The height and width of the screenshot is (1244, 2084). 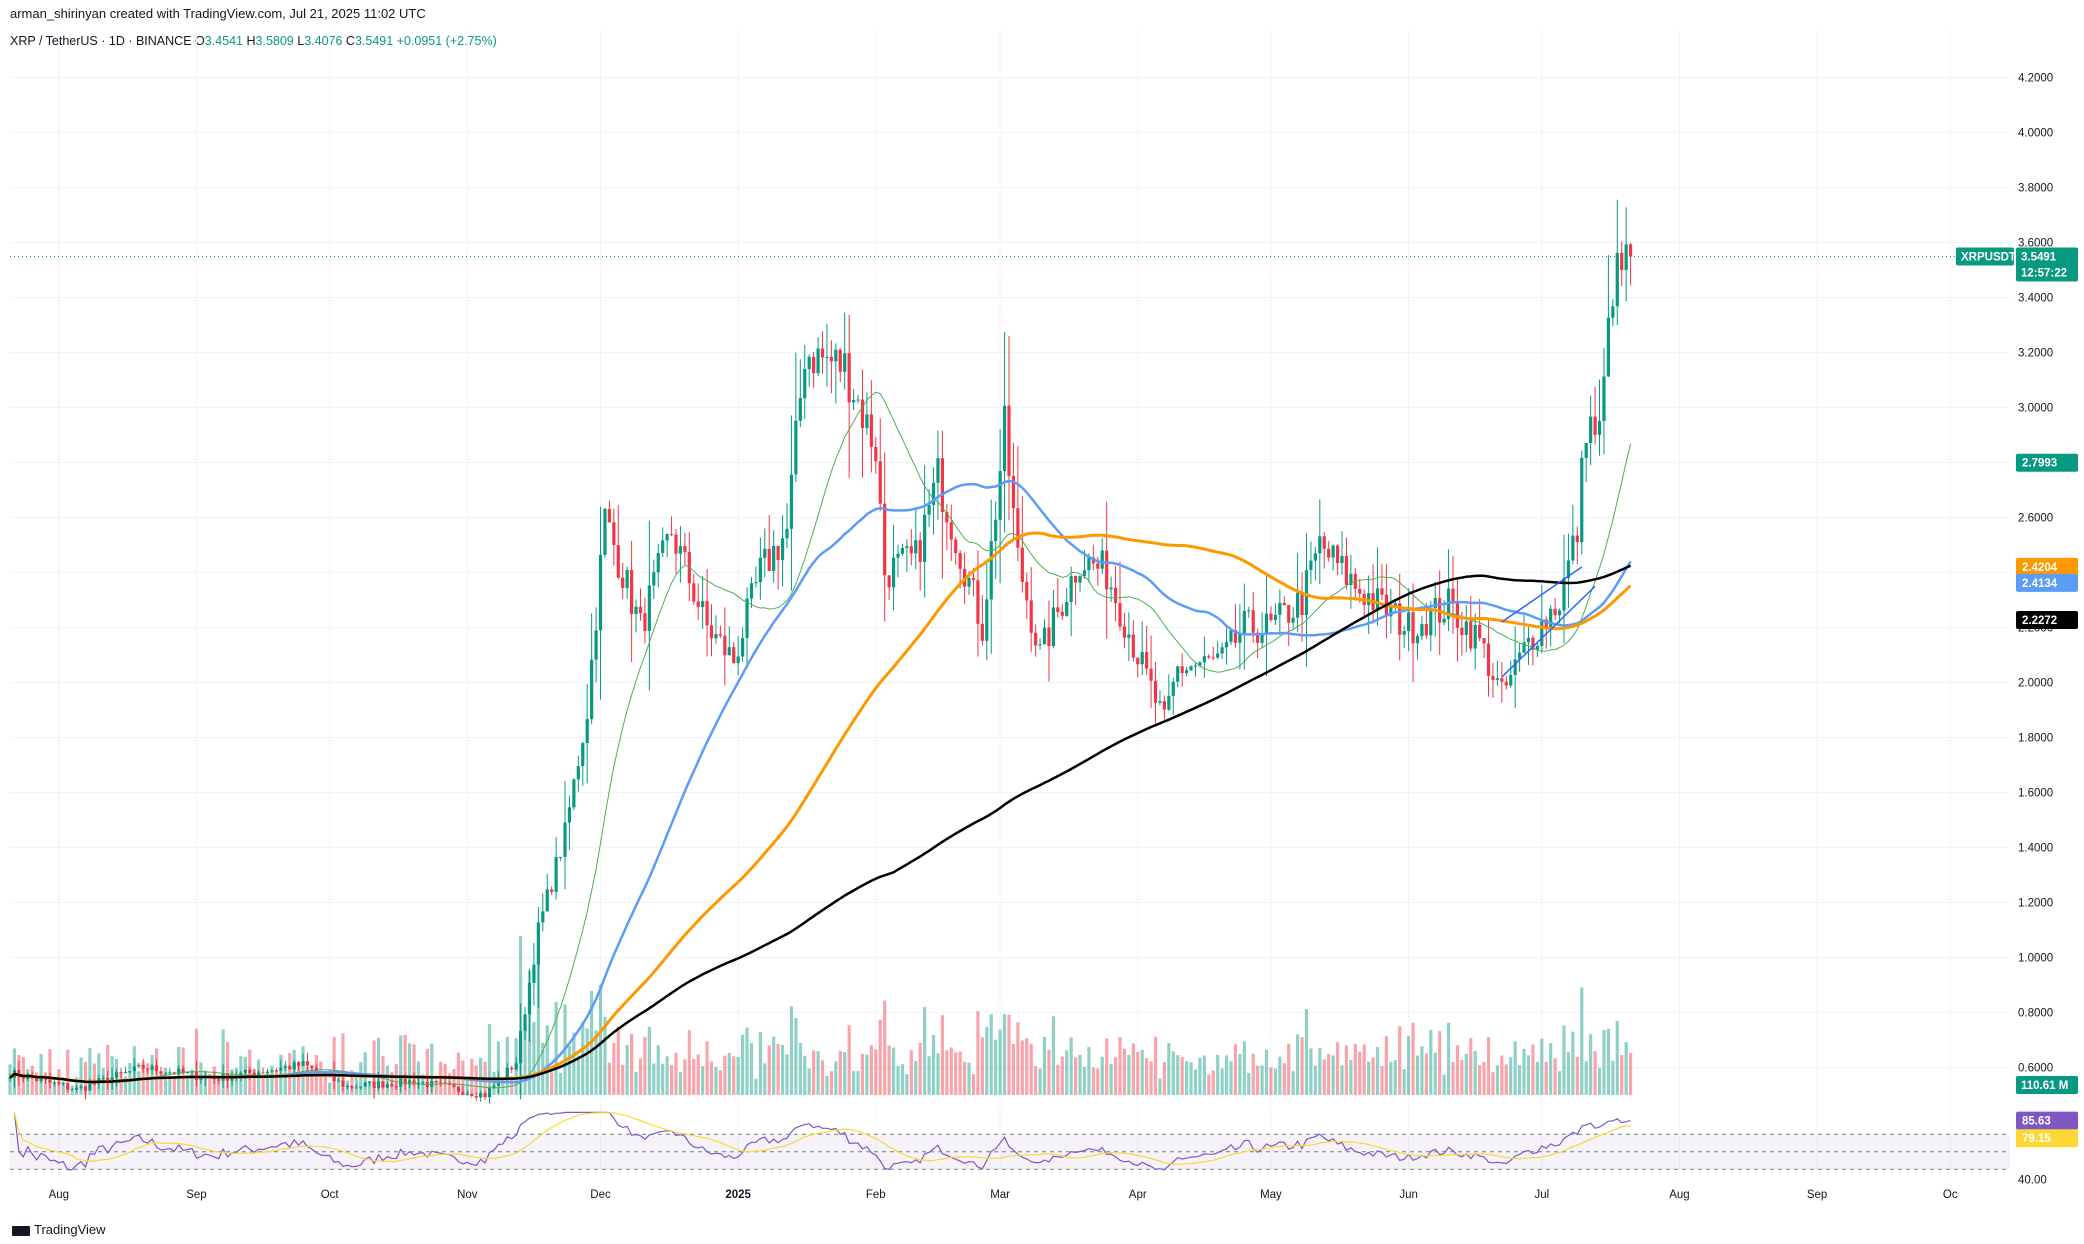 I want to click on price-tick-label: 3.4000, so click(x=2035, y=299).